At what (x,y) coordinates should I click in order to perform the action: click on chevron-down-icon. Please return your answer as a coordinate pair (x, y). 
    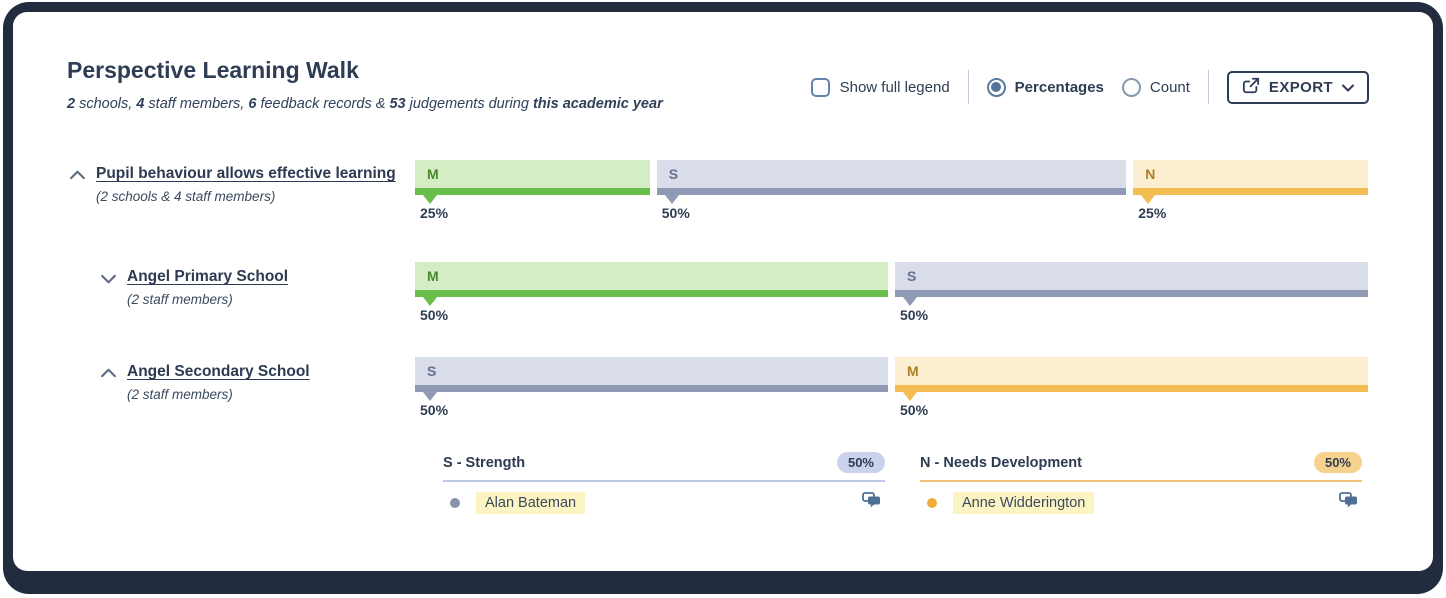
    Looking at the image, I should click on (1348, 87).